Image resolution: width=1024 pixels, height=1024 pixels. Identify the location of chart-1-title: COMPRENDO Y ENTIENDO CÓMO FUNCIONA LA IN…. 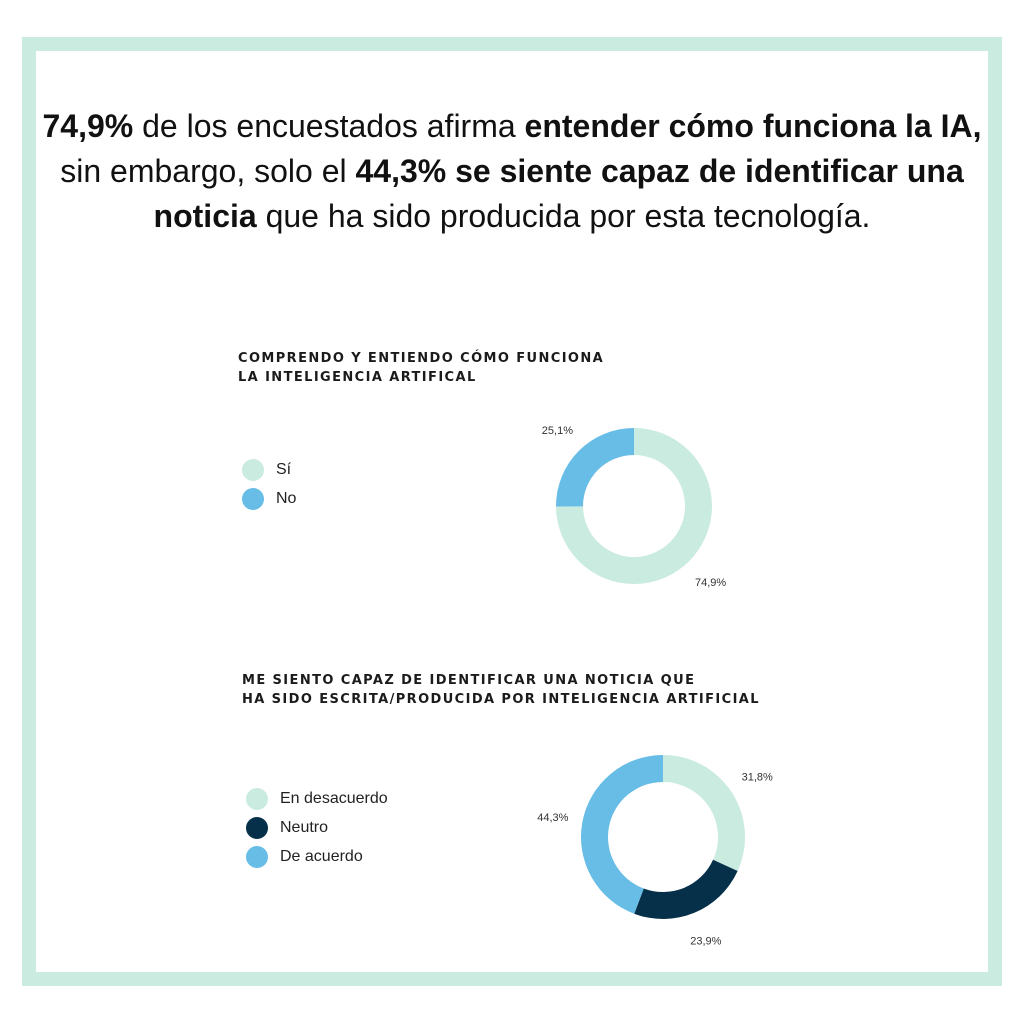
(421, 368).